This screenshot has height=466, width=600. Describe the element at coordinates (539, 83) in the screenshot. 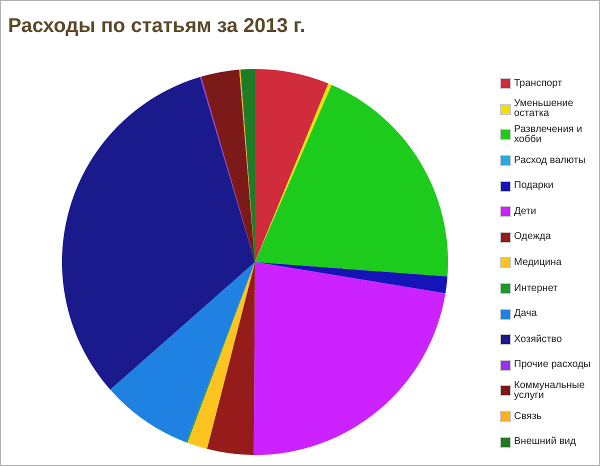

I see `legend-label: Транспорт` at that location.